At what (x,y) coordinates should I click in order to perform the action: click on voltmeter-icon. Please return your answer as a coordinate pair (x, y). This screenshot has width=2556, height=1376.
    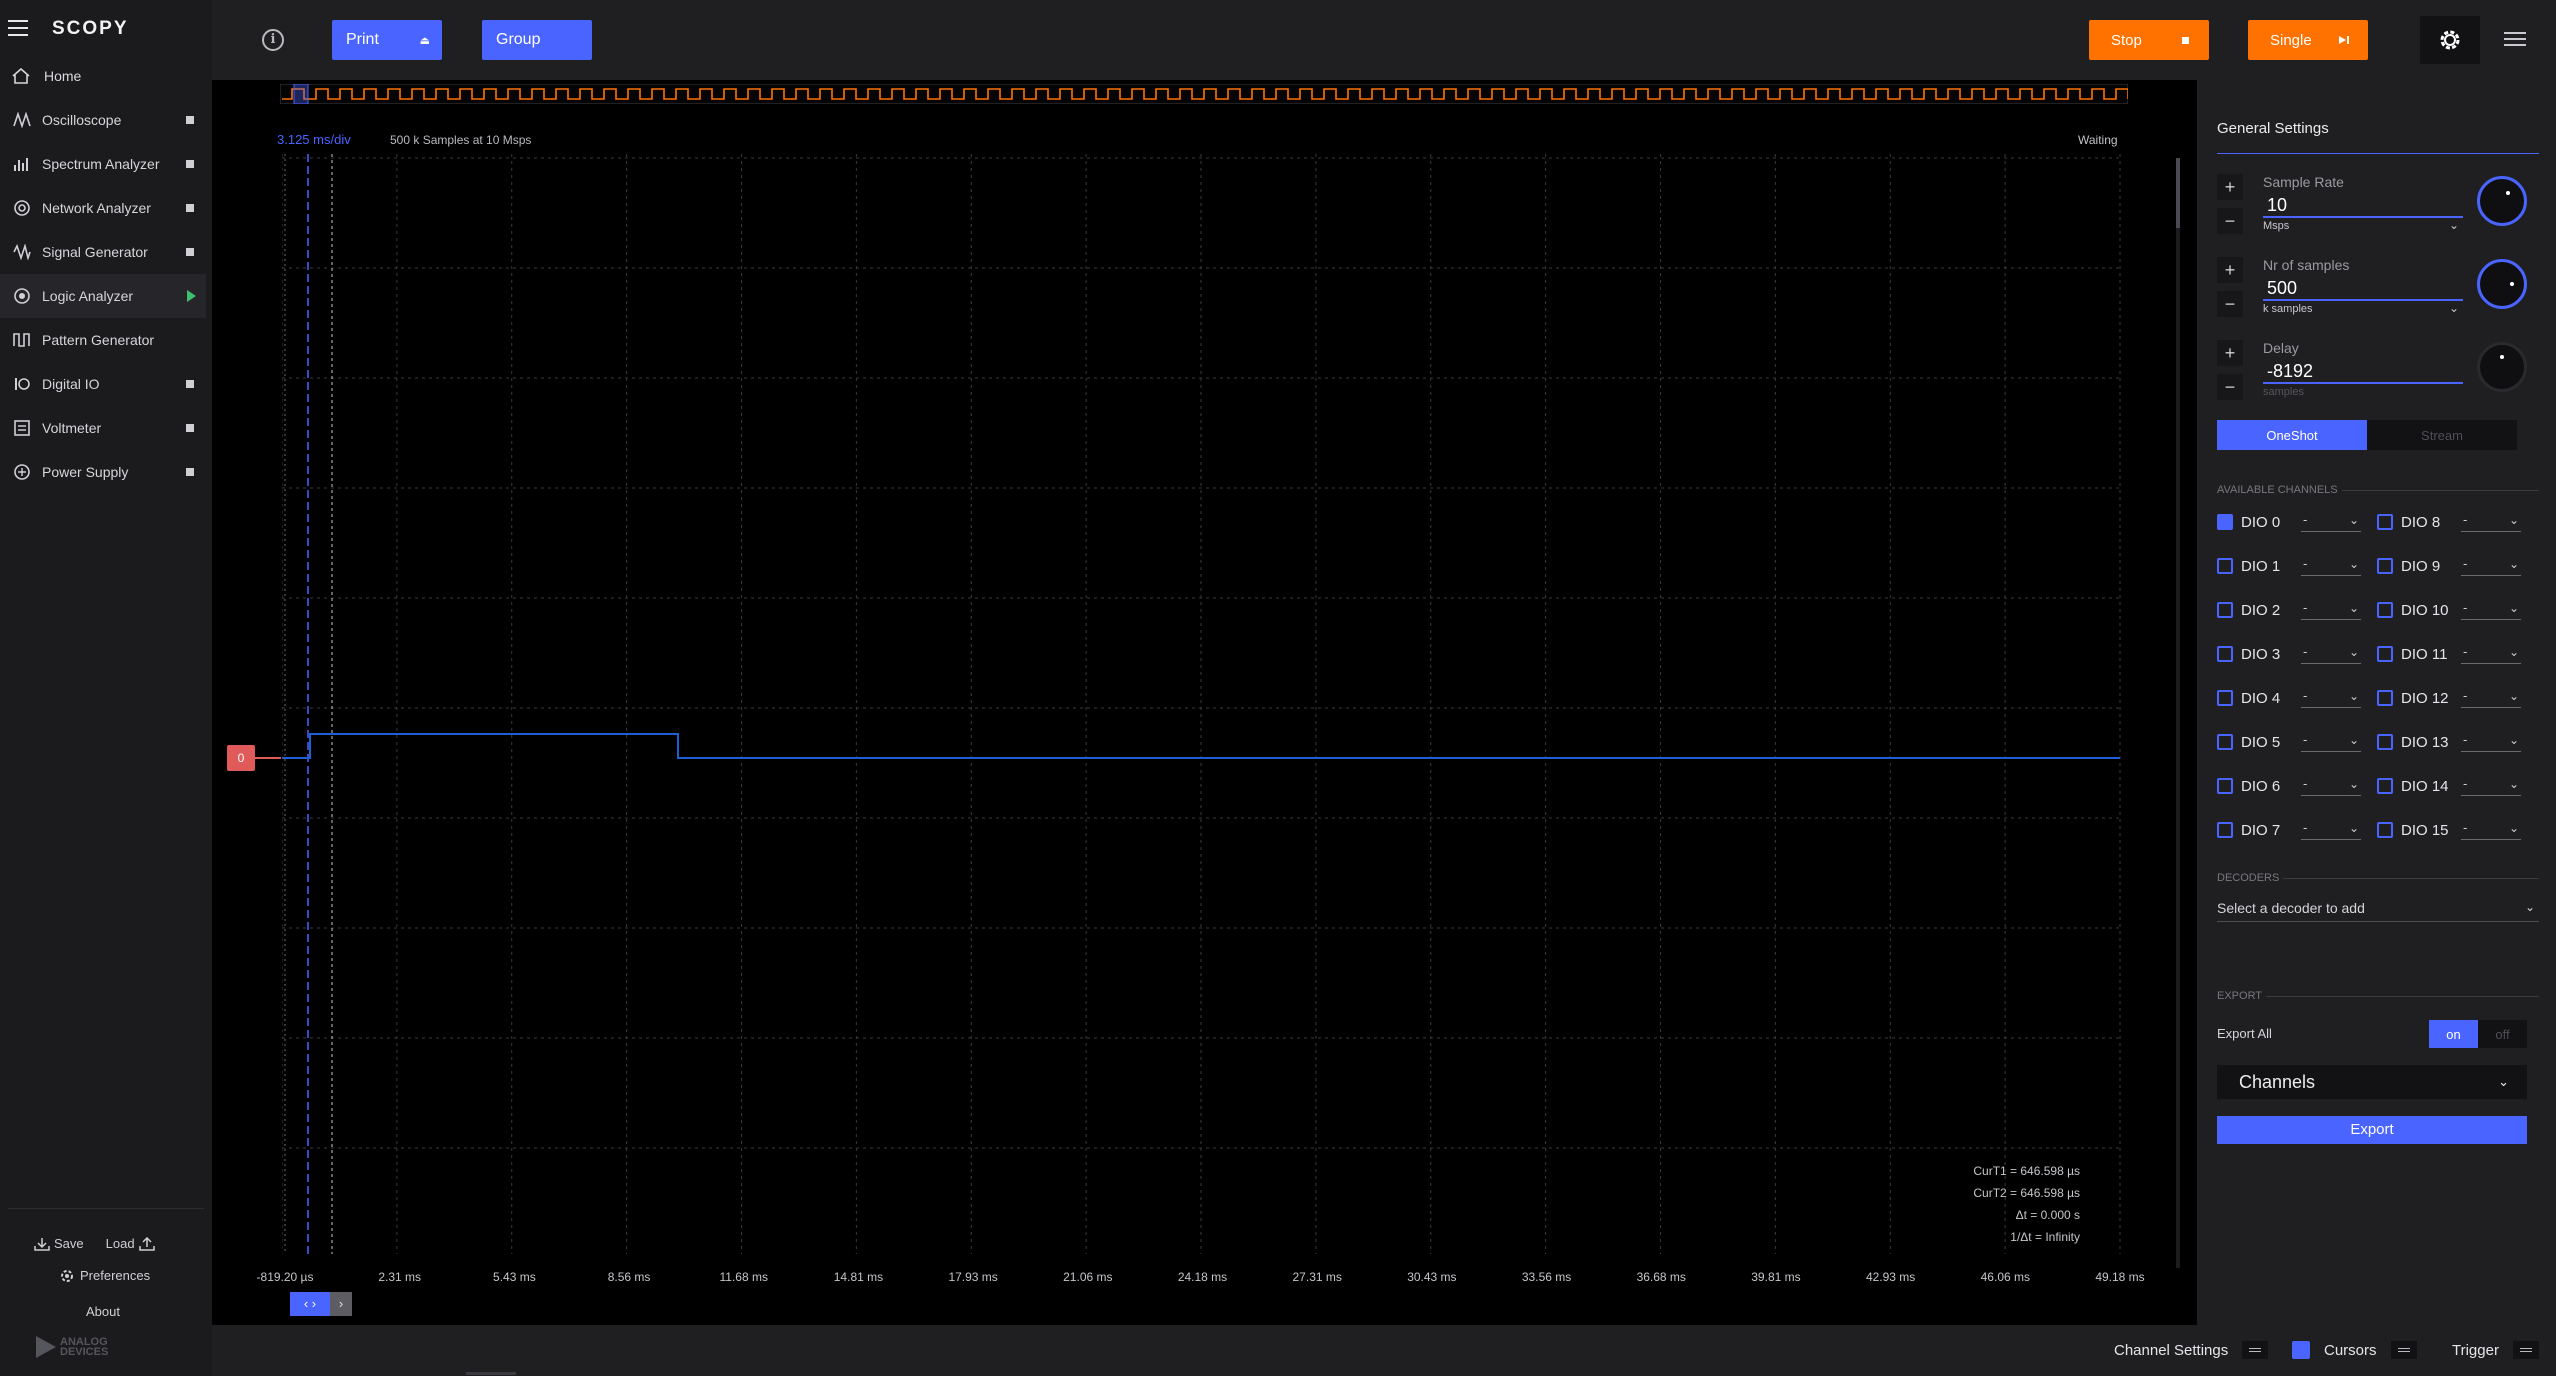
    Looking at the image, I should click on (22, 428).